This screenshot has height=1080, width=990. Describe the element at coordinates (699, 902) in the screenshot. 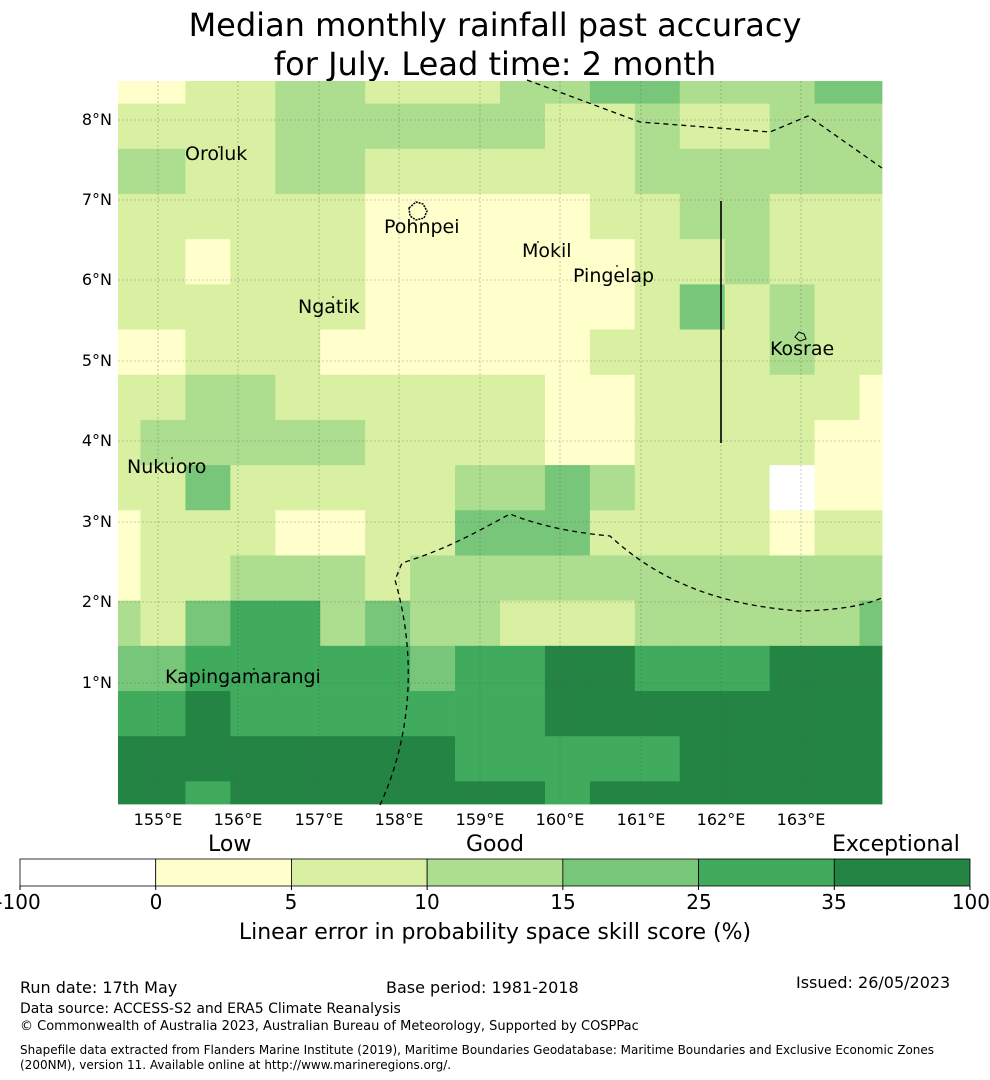

I see `colorbar-tick-25: 25` at that location.